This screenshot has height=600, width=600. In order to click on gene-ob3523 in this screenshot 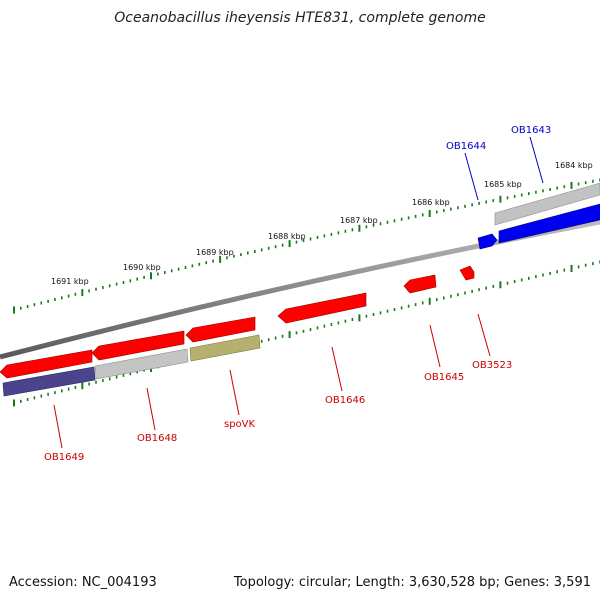, I will do `click(467, 273)`.